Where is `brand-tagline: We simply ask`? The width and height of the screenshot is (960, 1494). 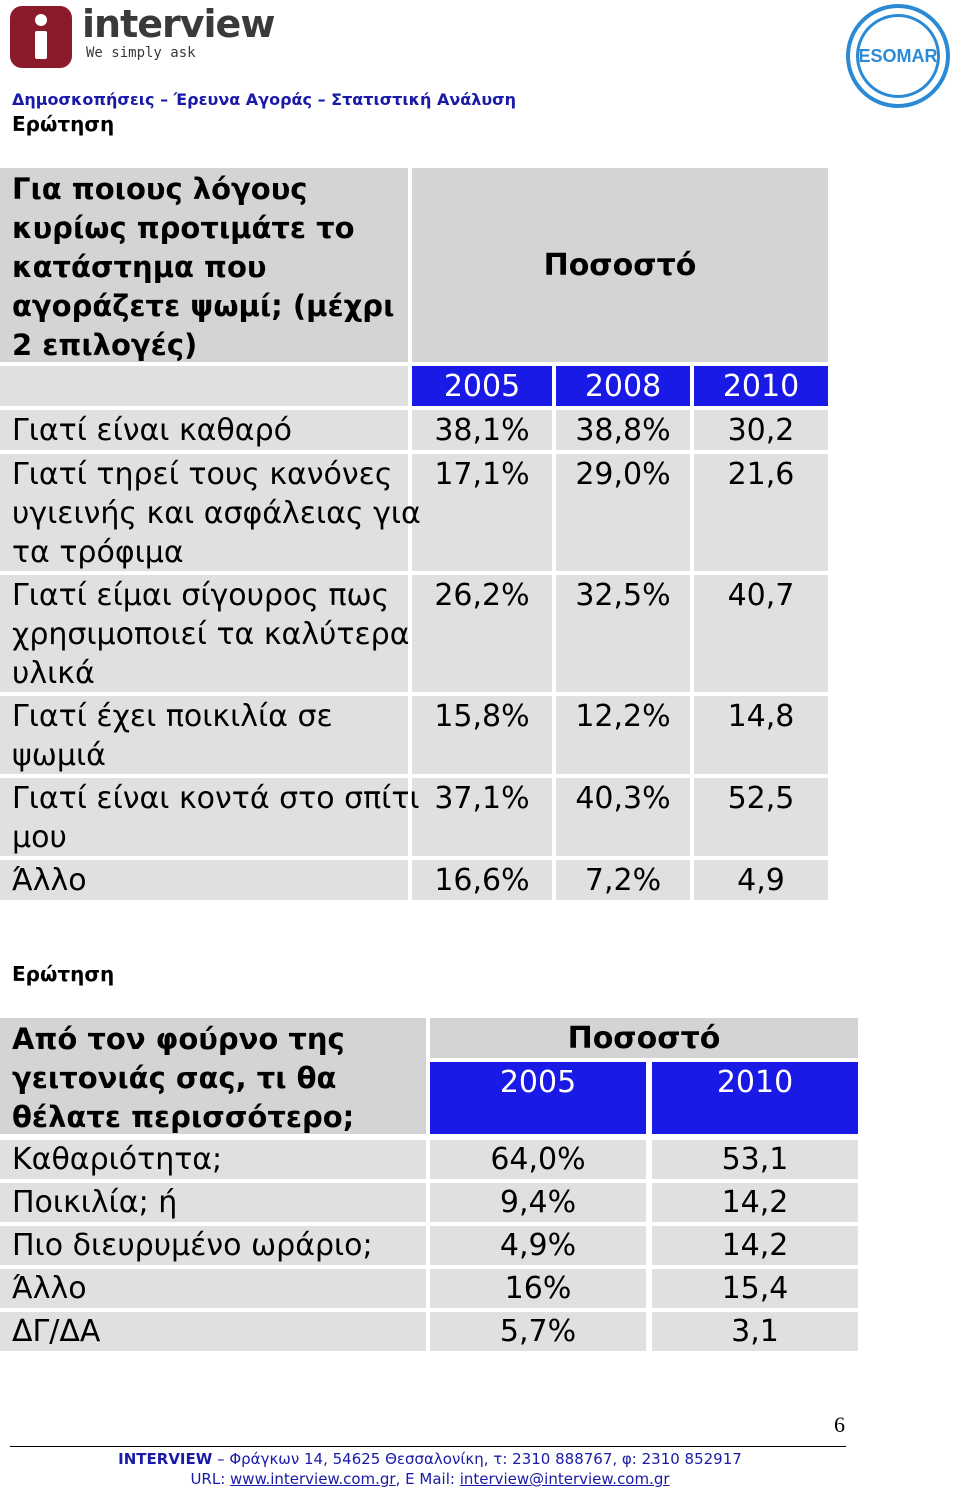 brand-tagline: We simply ask is located at coordinates (141, 53).